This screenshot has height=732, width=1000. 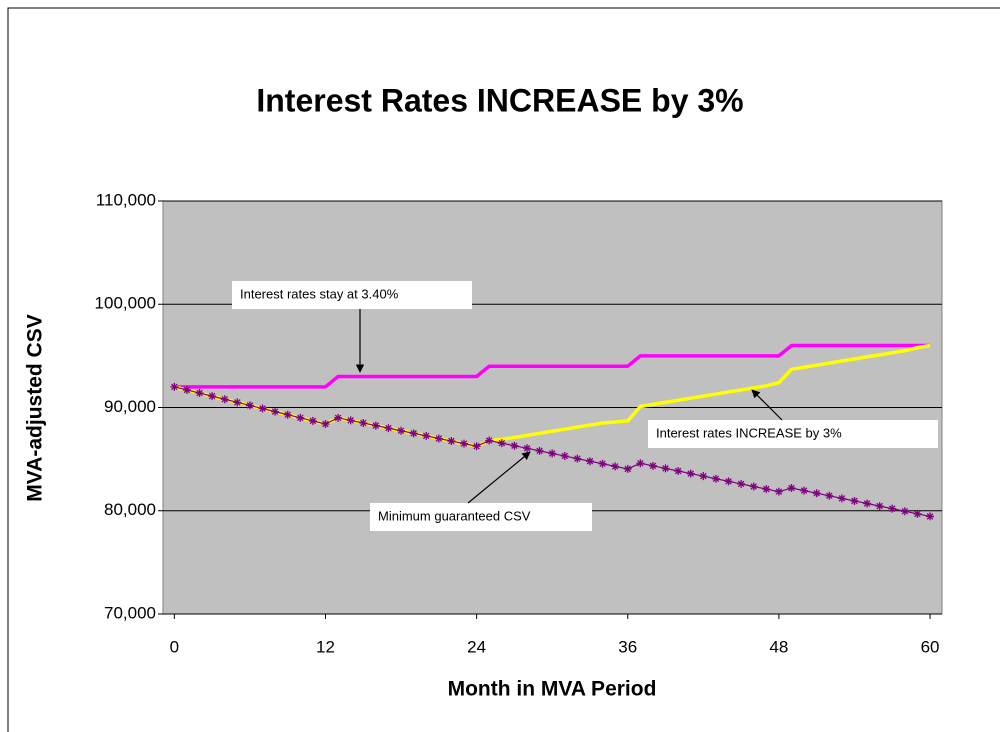 I want to click on x-axis-label: Month in MVA Period, so click(x=552, y=689).